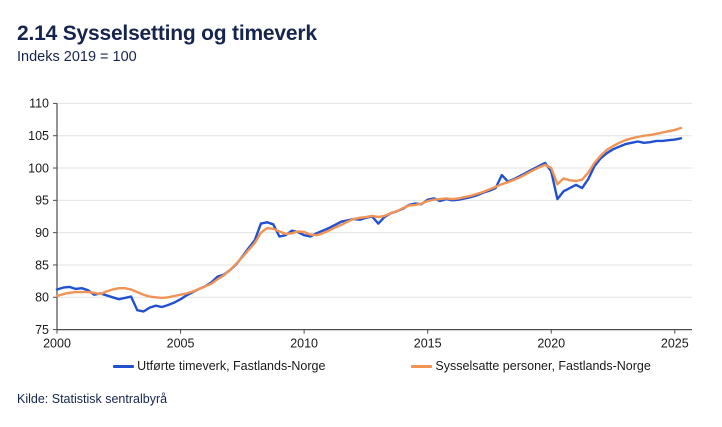  I want to click on orange-line-marker-icon, so click(422, 366).